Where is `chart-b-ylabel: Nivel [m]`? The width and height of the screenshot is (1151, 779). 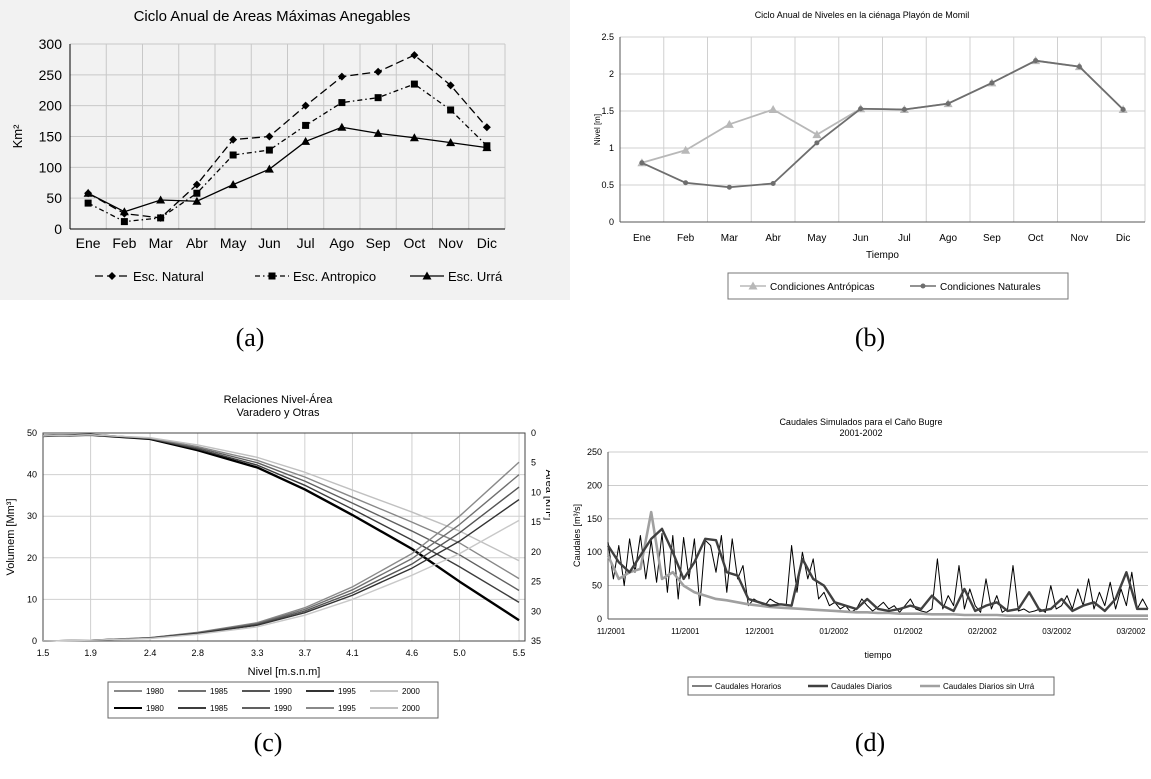 chart-b-ylabel: Nivel [m] is located at coordinates (597, 129).